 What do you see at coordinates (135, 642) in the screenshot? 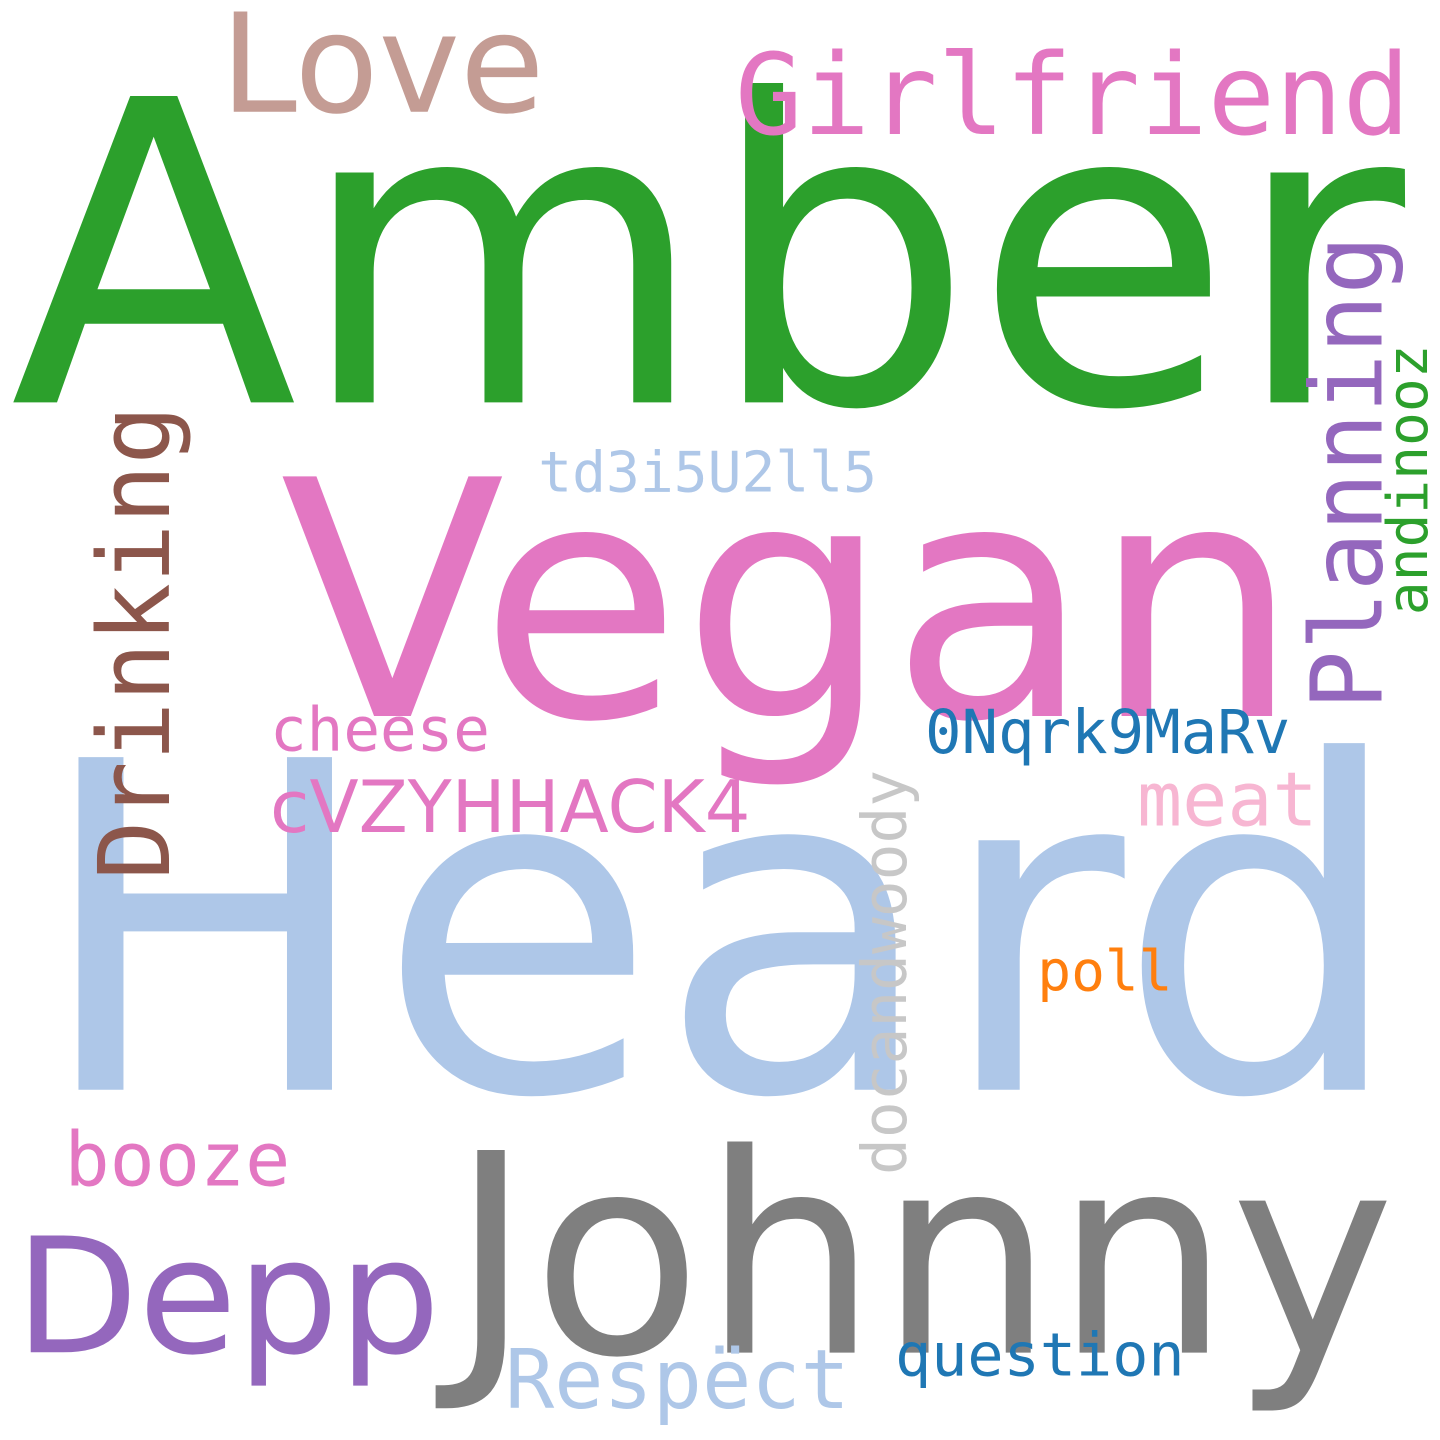
I see `word-drinking: Drinking` at bounding box center [135, 642].